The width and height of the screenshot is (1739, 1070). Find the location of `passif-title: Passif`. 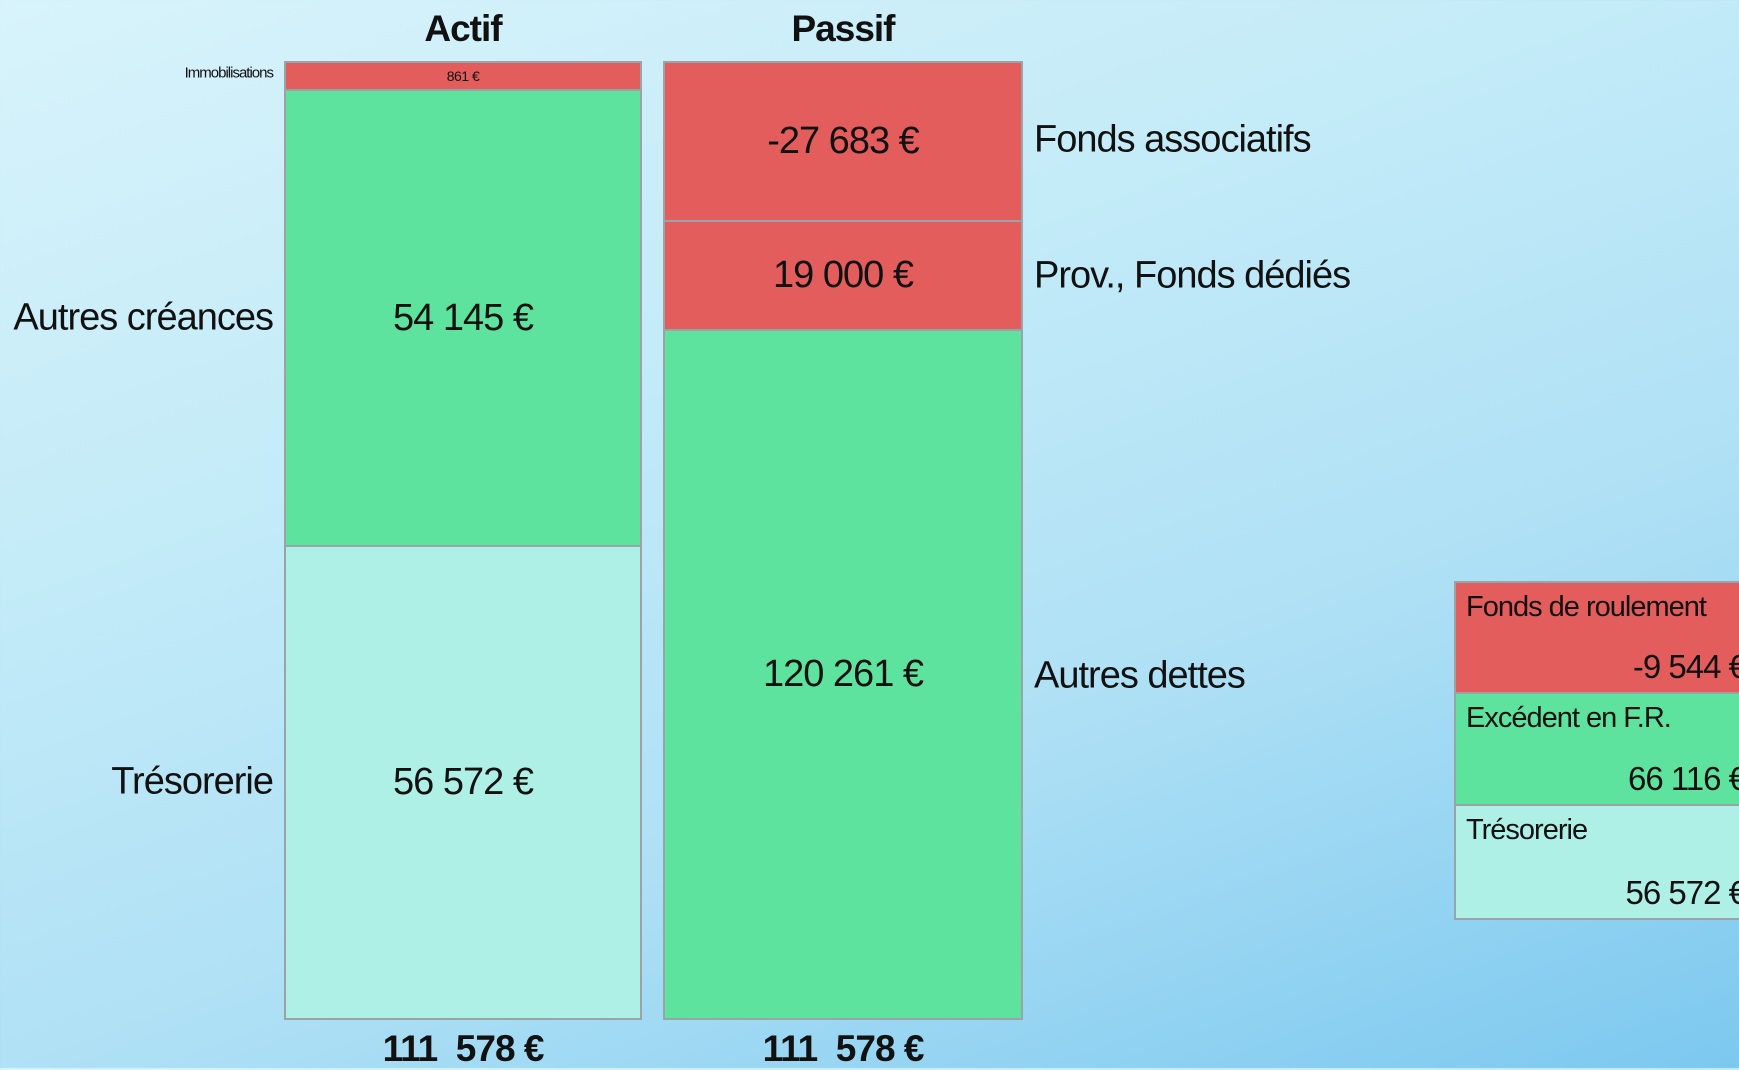

passif-title: Passif is located at coordinates (843, 28).